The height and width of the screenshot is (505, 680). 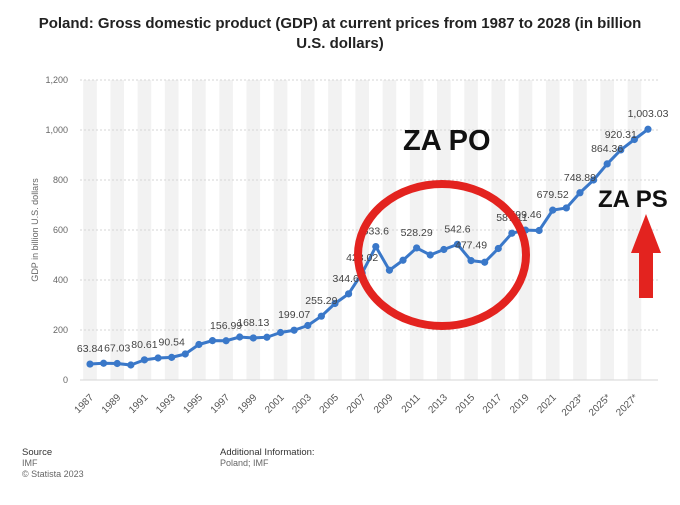 What do you see at coordinates (90, 349) in the screenshot?
I see `data-label: 63.84` at bounding box center [90, 349].